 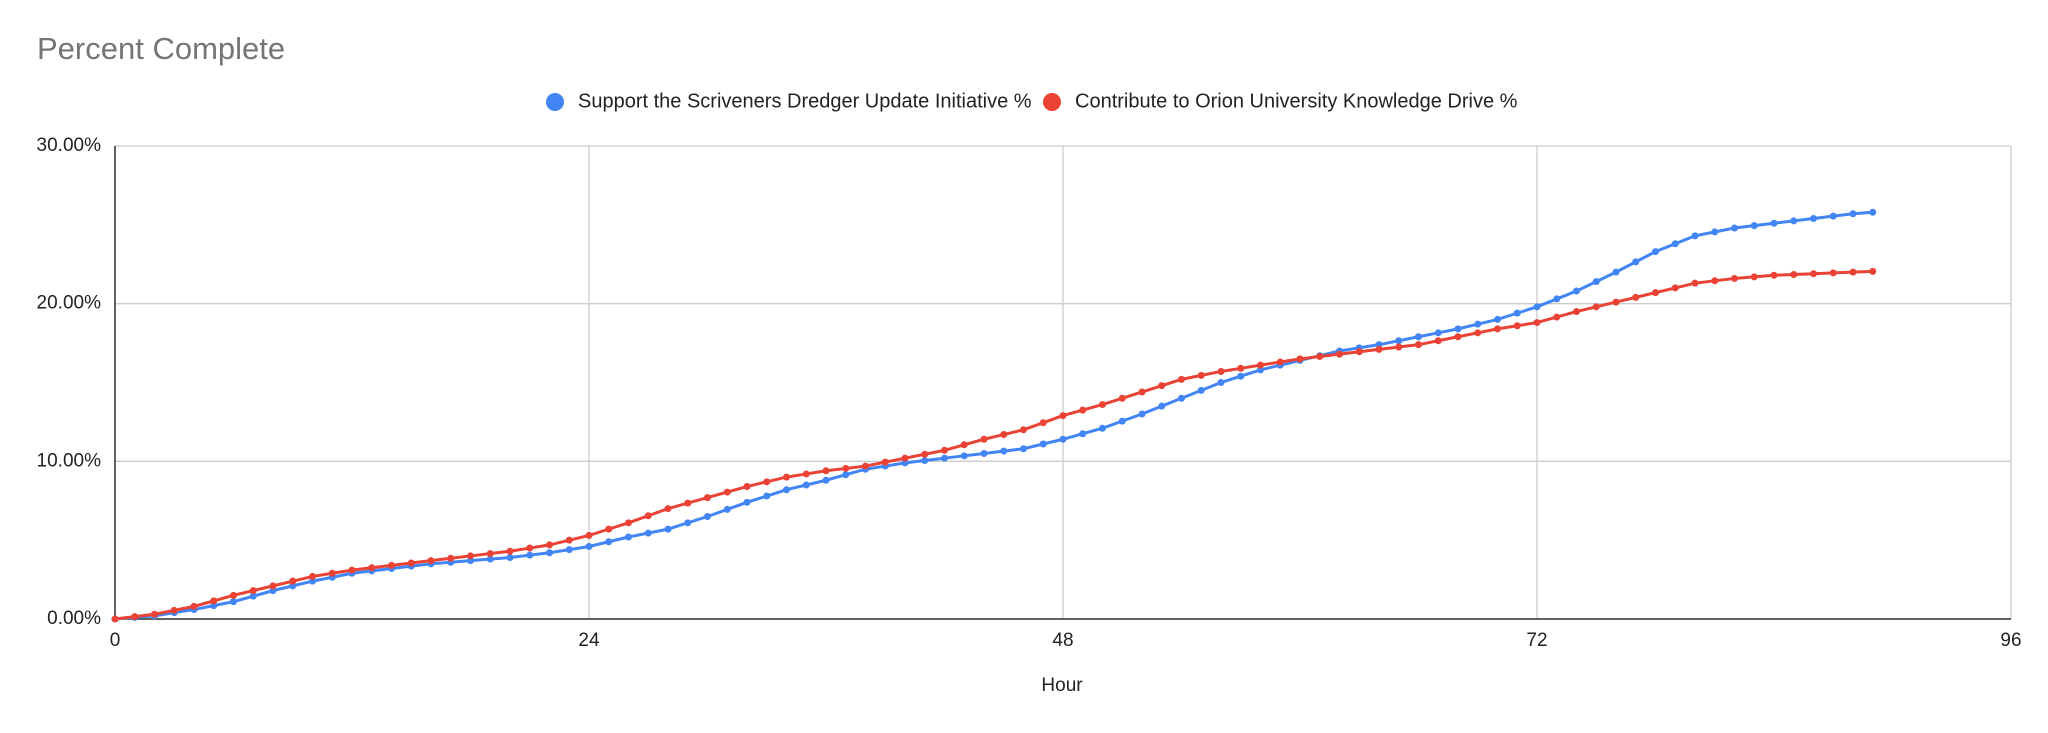 I want to click on x-tick-label: 96, so click(x=2010, y=640).